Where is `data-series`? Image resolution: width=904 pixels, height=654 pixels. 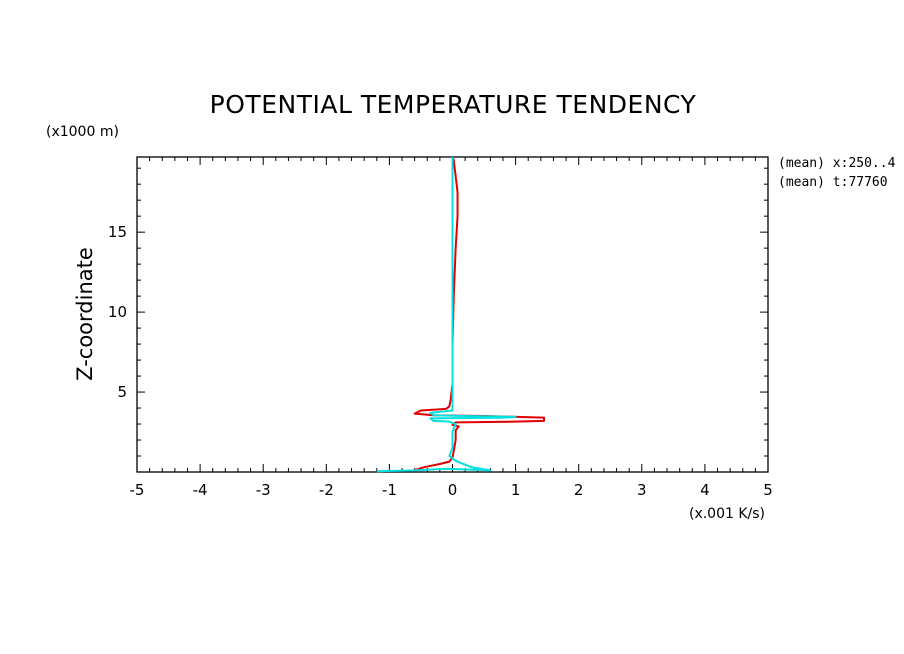
data-series is located at coordinates (460, 314).